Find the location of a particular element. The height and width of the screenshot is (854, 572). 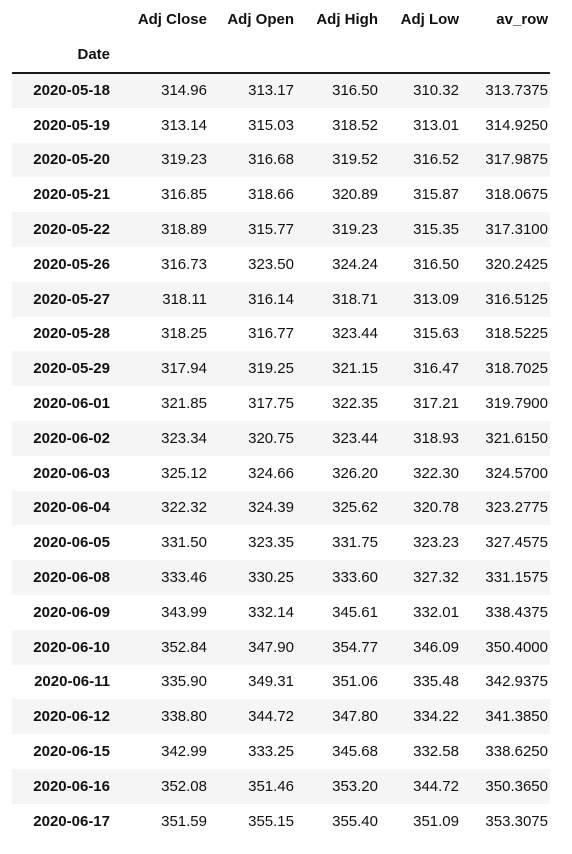

cell-adj-low: 315.35 is located at coordinates (436, 230).